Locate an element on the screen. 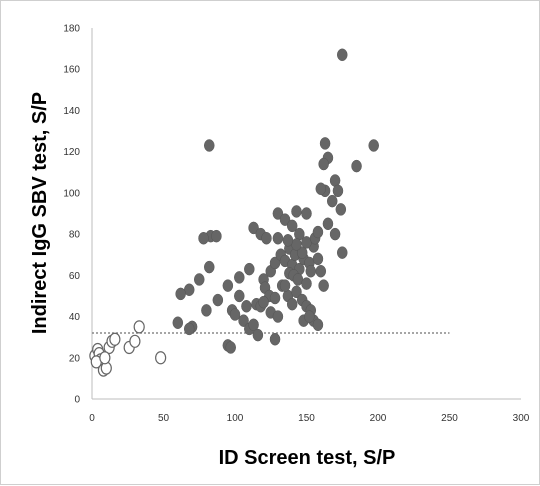  y-tick-label: 160 is located at coordinates (71, 70).